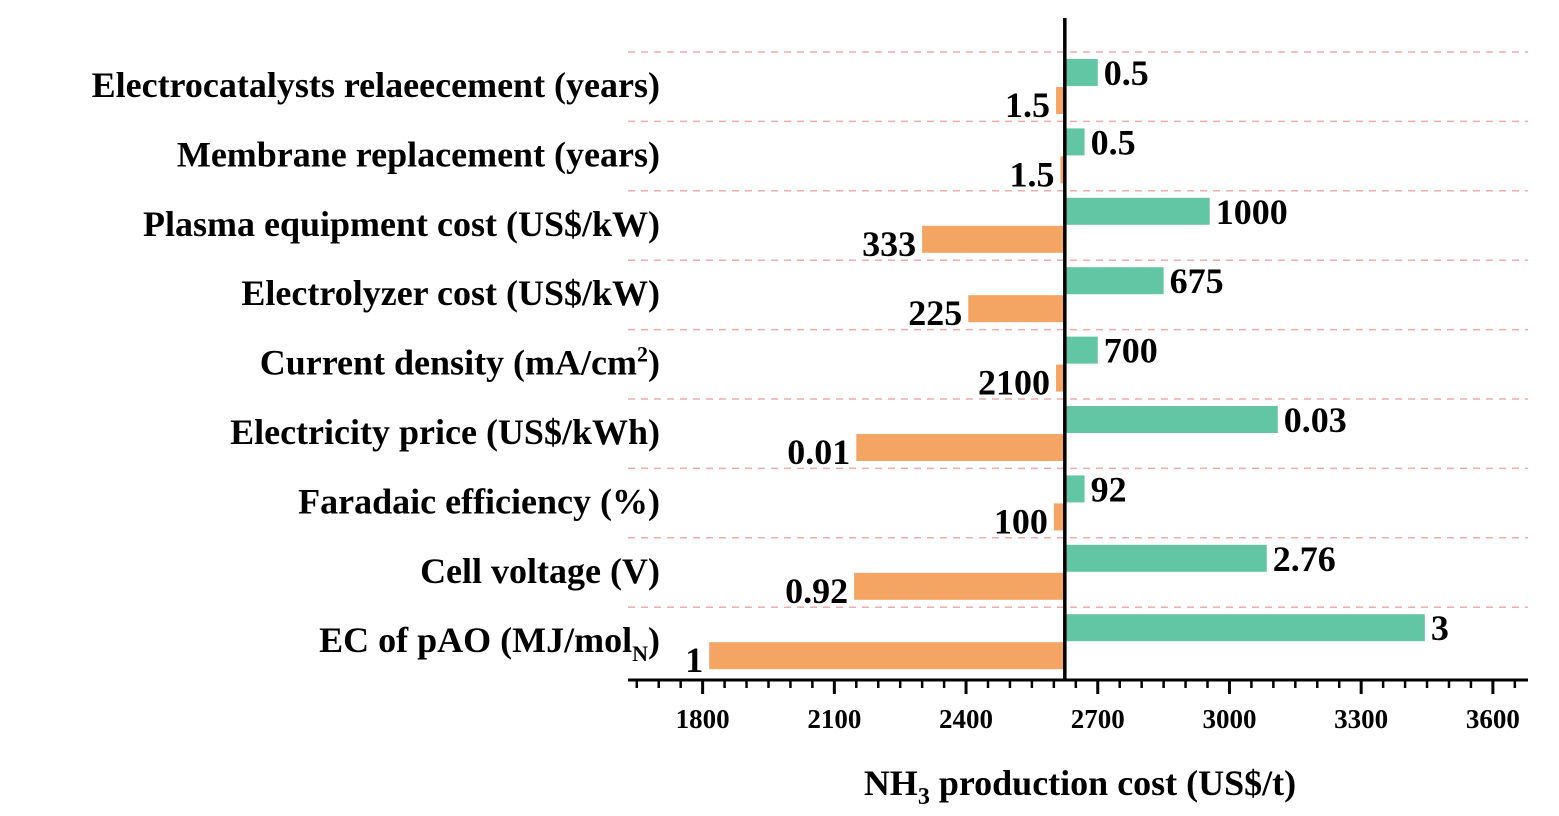  What do you see at coordinates (1014, 383) in the screenshot?
I see `bar-low-label: 2100` at bounding box center [1014, 383].